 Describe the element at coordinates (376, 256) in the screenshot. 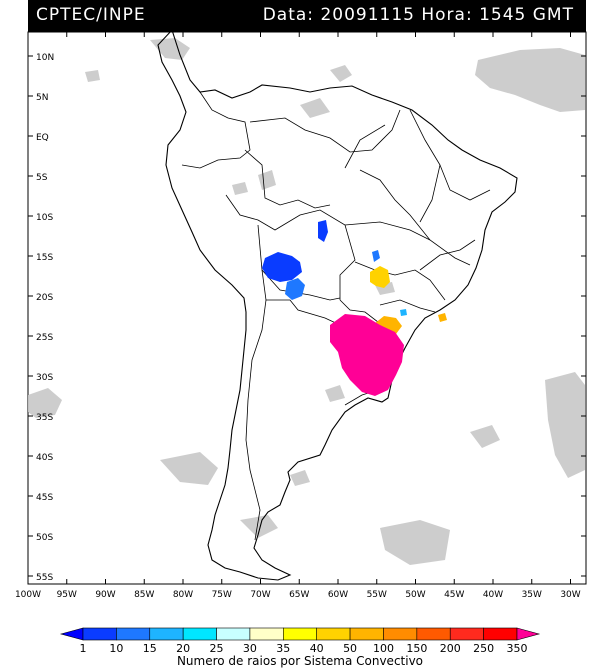

I see `storm-blue-goias` at that location.